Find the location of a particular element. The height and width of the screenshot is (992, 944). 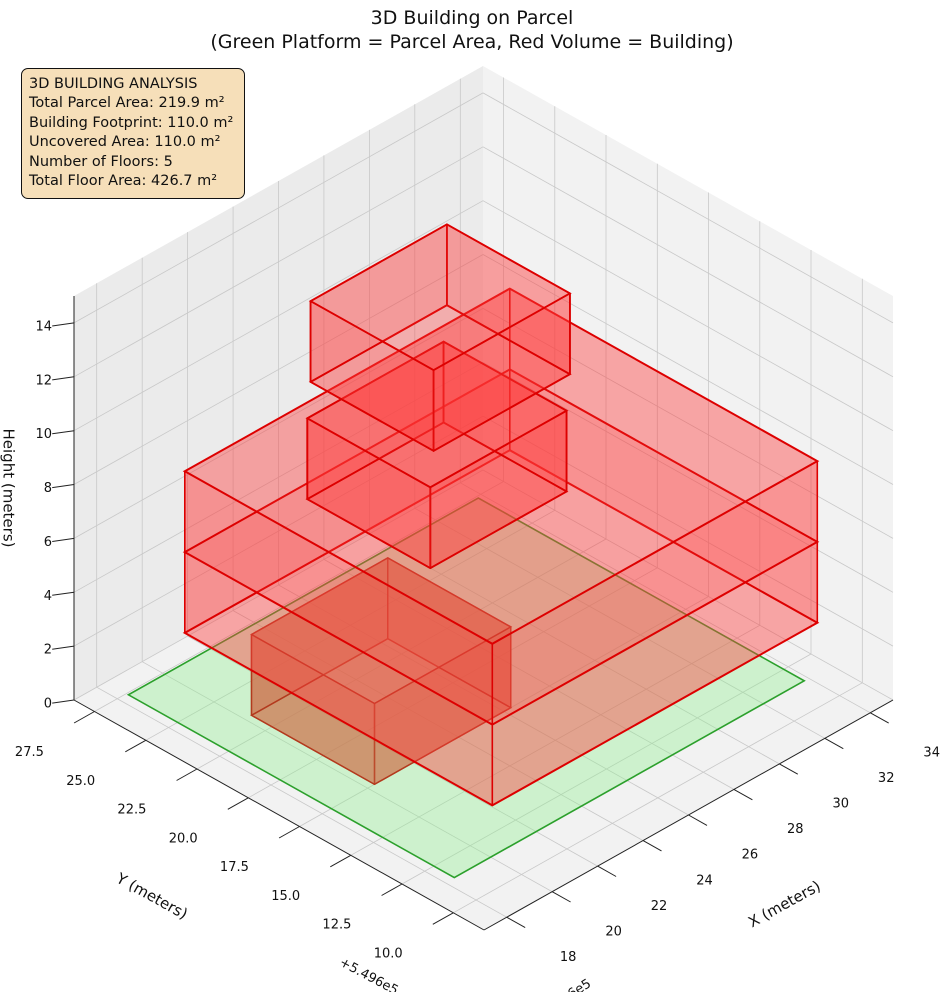

y-tick-label: 12.5 is located at coordinates (336, 925).